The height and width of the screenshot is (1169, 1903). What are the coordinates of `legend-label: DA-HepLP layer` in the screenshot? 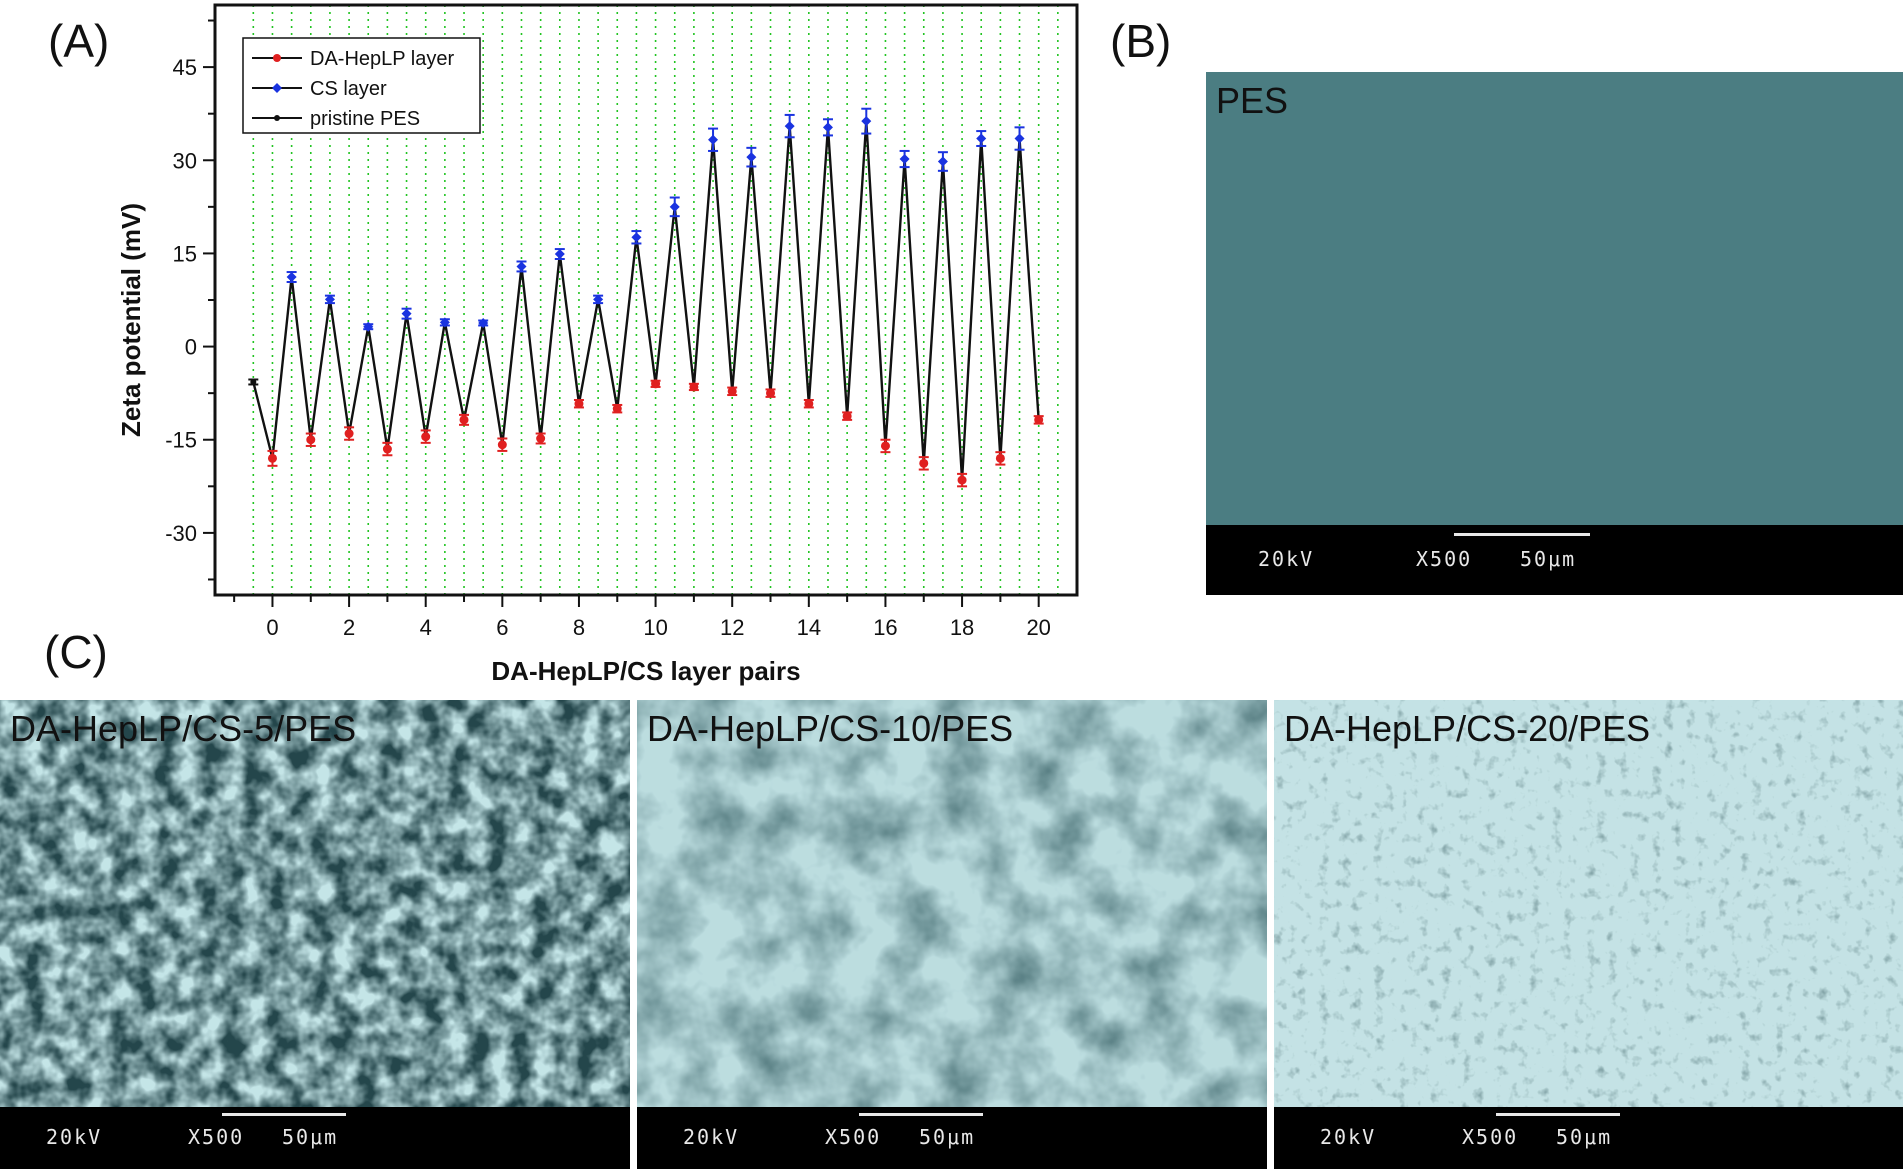 It's located at (382, 59).